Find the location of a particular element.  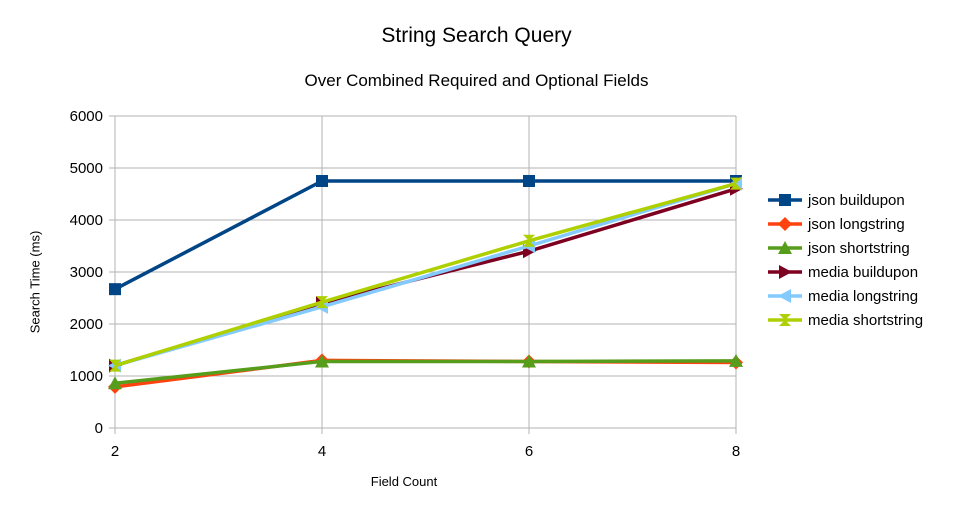

legend-label: json buildupon is located at coordinates (856, 200).